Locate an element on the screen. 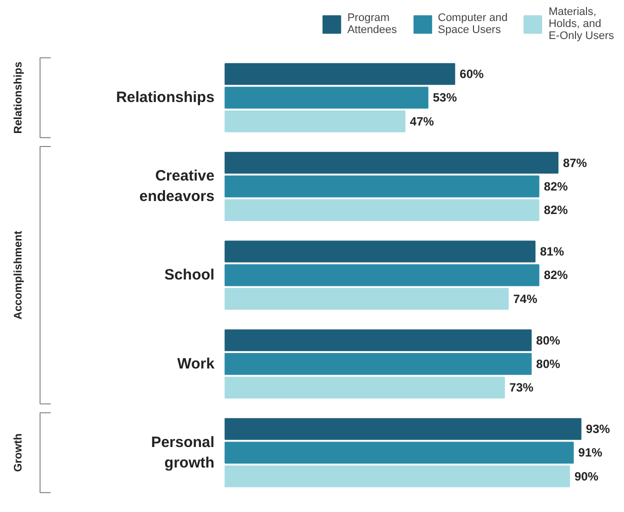 The image size is (624, 512). y-tick-label: Personal growth is located at coordinates (182, 453).